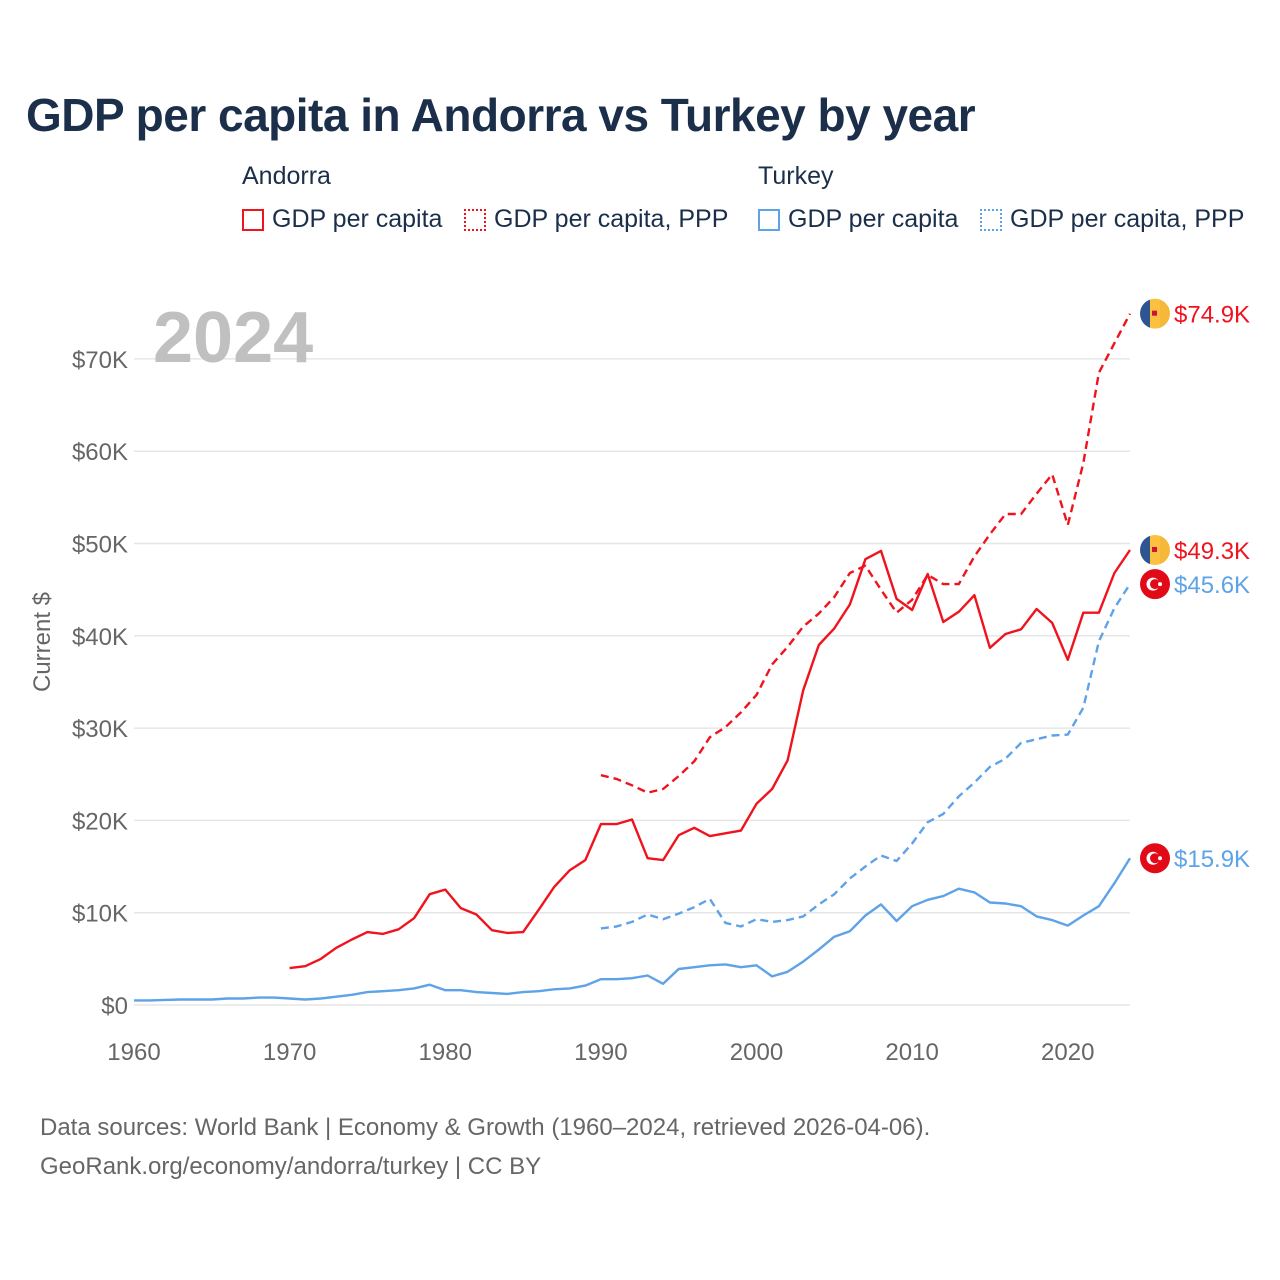  Describe the element at coordinates (114, 1006) in the screenshot. I see `y-tick-label: $0` at that location.